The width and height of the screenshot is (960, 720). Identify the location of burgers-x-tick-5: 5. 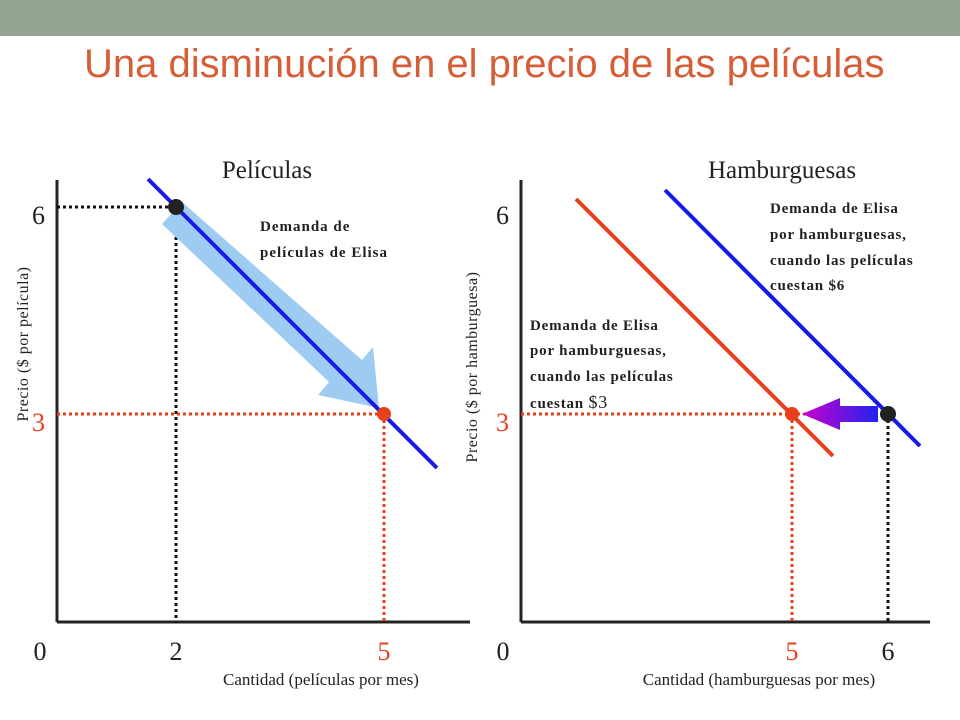
(792, 651).